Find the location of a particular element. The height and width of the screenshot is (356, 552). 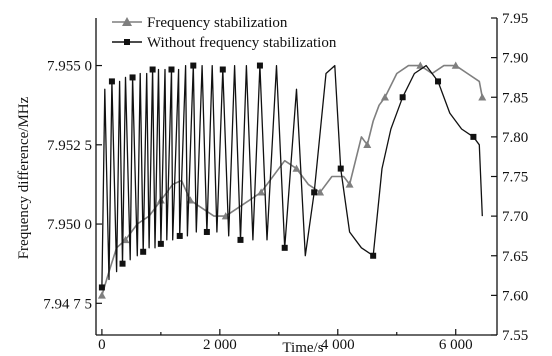

y-tick-label-left: 7.952 5 is located at coordinates (69, 146).